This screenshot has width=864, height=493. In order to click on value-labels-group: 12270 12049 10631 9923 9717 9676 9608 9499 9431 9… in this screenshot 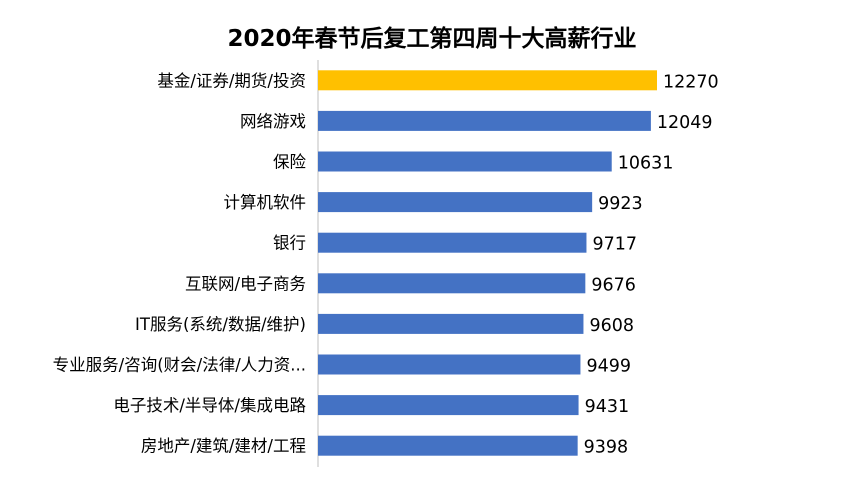, I will do `click(651, 264)`.